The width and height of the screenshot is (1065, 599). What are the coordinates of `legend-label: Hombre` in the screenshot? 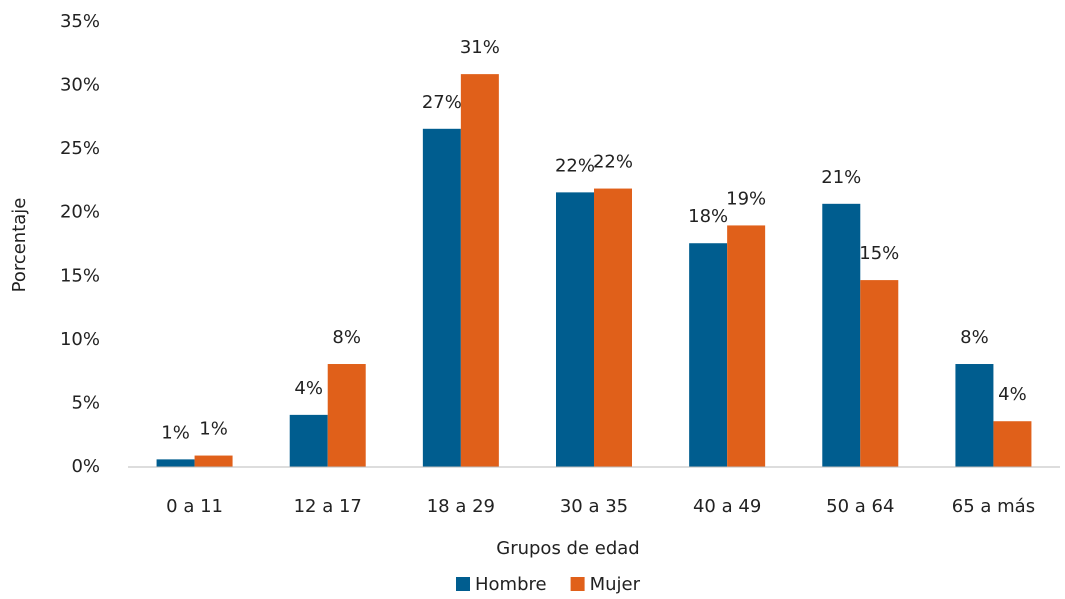 It's located at (511, 584).